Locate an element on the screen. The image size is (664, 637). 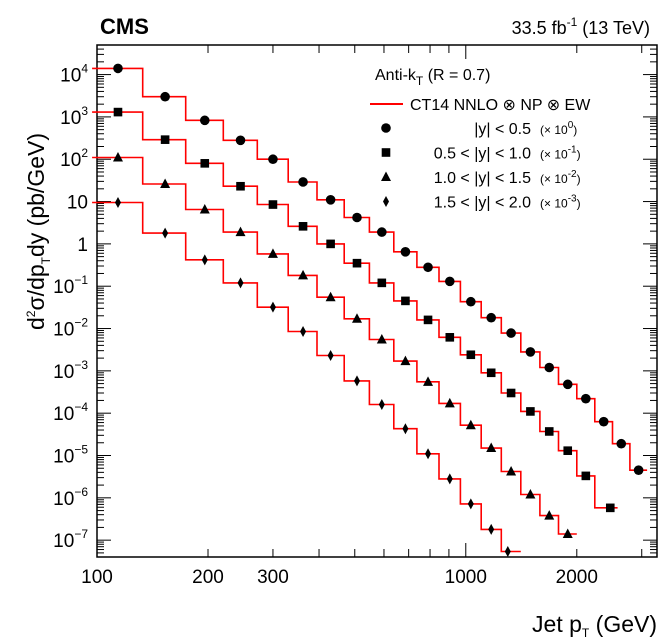
legend-entry-scale: (× 10⁻²) is located at coordinates (560, 177).